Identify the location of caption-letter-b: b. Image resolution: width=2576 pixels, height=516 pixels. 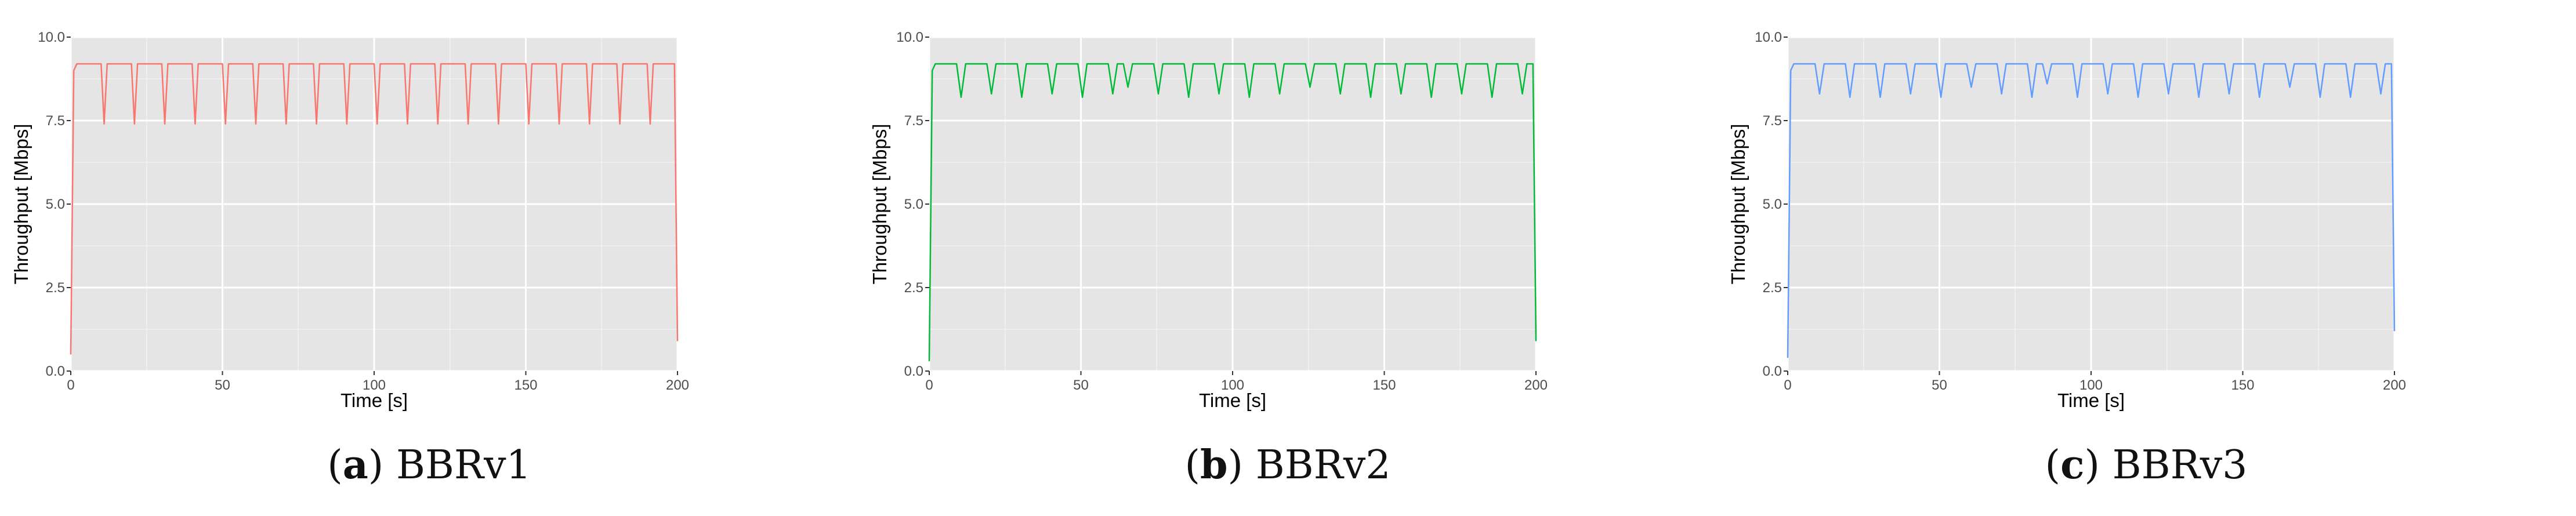
(1214, 465).